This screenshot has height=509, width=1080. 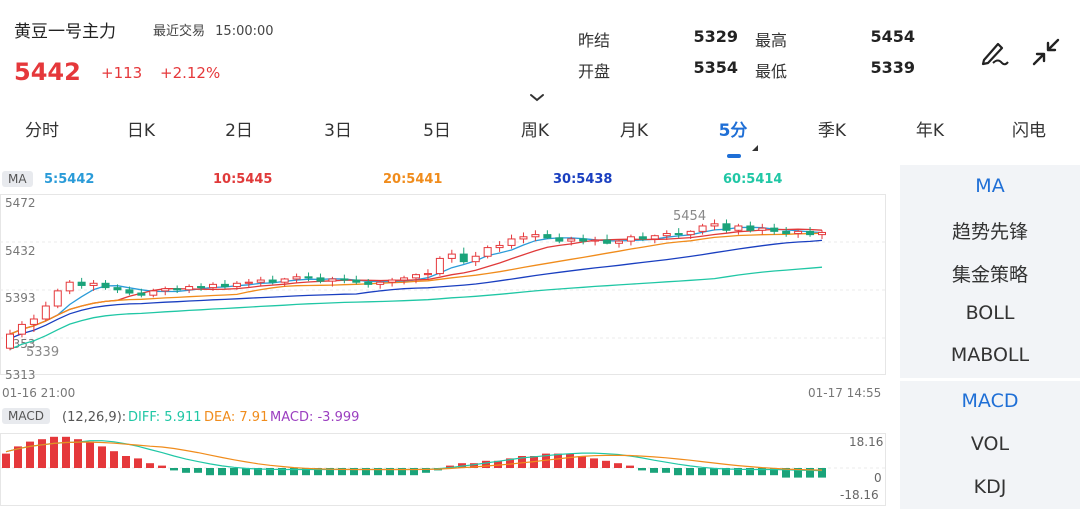 I want to click on period-tabs: 分时 日K 2日 3日 5日 周K 月K 5分 季K 年K 闪电, so click(x=540, y=138).